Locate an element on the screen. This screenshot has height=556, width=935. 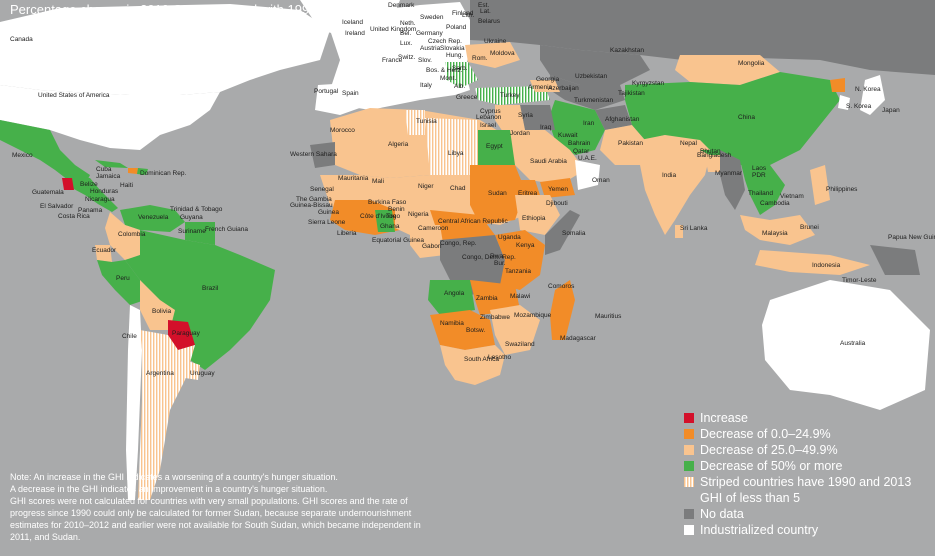
caucasus-shape is located at coordinates (545, 86).